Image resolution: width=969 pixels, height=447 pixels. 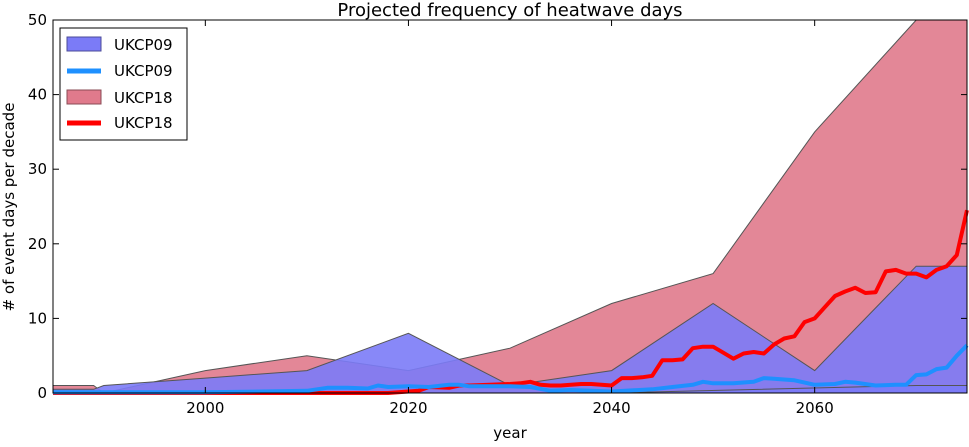 I want to click on legend-swatch-ukcp09-range, so click(x=84, y=44).